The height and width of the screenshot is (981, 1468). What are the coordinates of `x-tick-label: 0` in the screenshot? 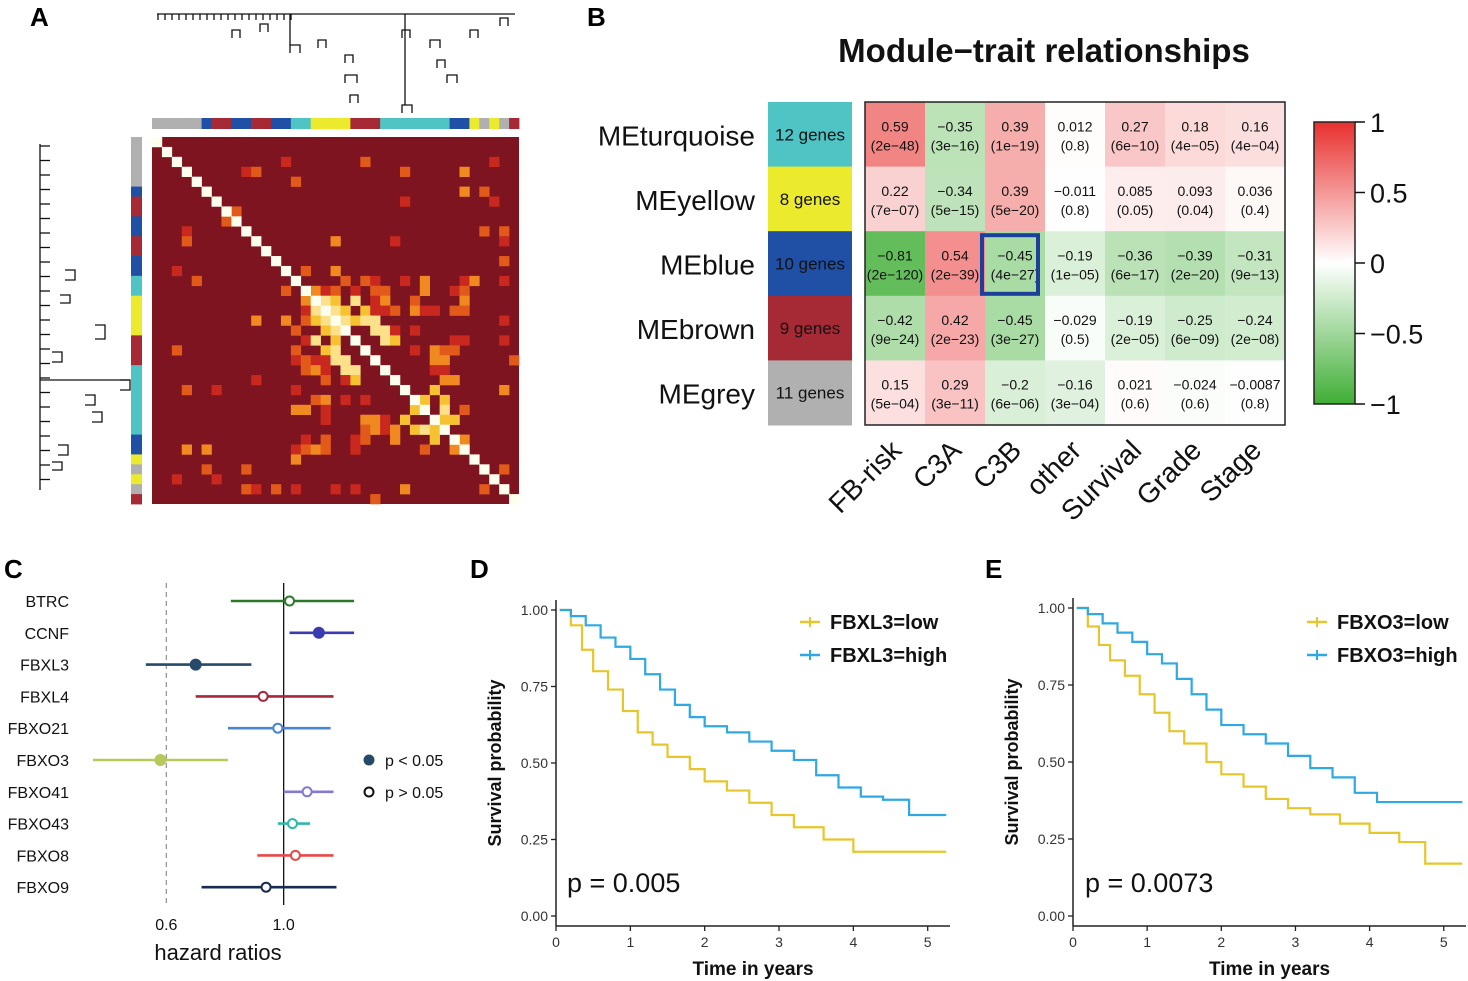 It's located at (1073, 942).